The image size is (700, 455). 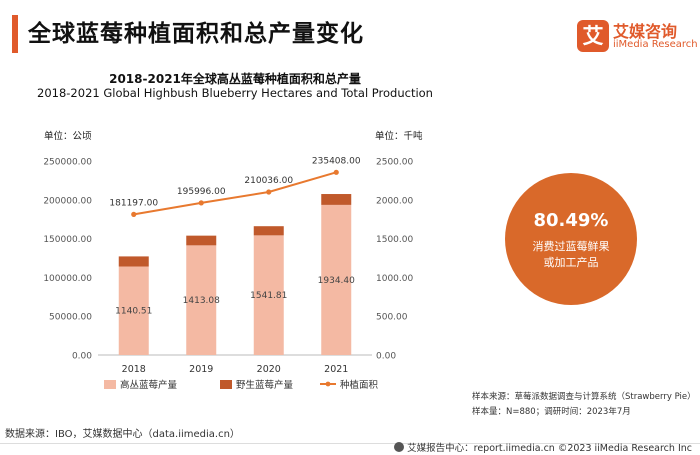 I want to click on bar-data-label: 1413.08, so click(x=201, y=301).